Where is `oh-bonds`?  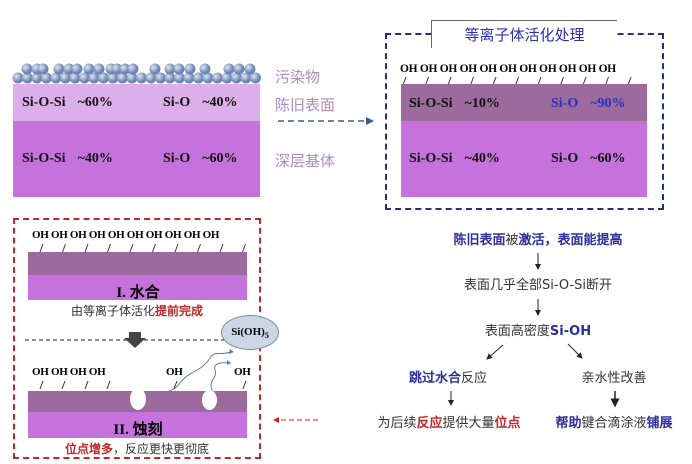 oh-bonds is located at coordinates (517, 80).